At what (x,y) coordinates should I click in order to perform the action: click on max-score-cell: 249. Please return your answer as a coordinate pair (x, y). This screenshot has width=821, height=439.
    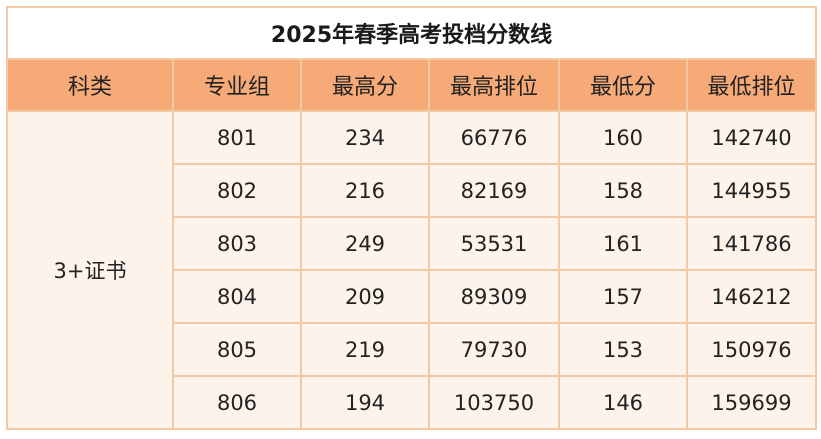
    Looking at the image, I should click on (365, 243).